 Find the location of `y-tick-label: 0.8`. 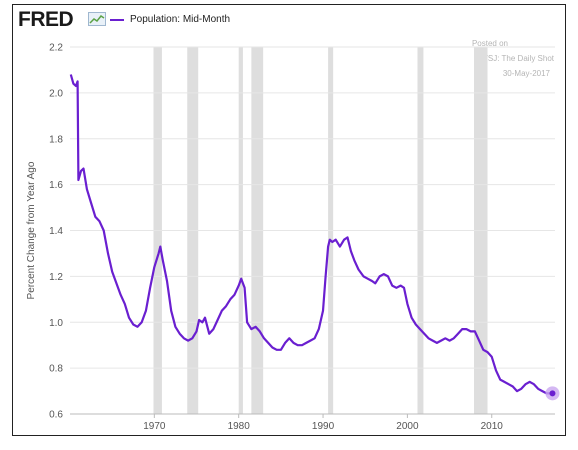

y-tick-label: 0.8 is located at coordinates (56, 369).